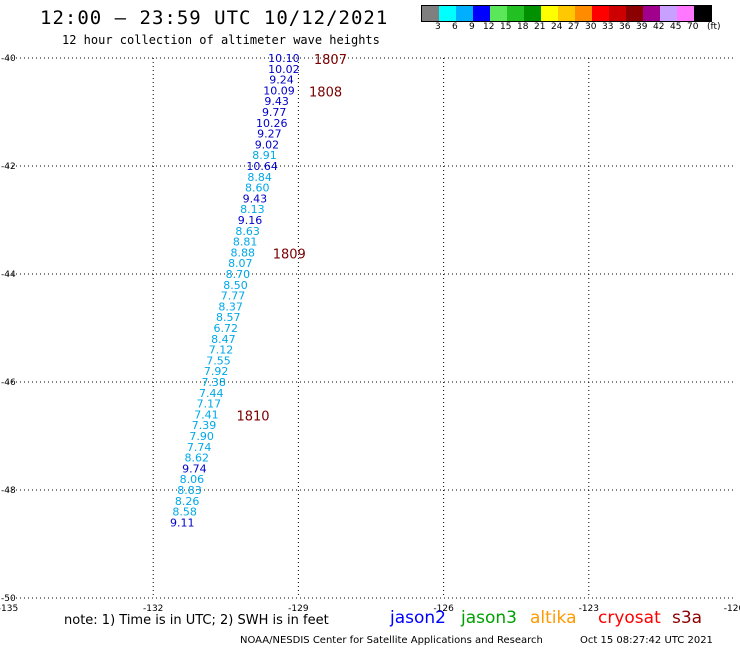 This screenshot has height=650, width=740. I want to click on wave-height-value: 7.92, so click(216, 371).